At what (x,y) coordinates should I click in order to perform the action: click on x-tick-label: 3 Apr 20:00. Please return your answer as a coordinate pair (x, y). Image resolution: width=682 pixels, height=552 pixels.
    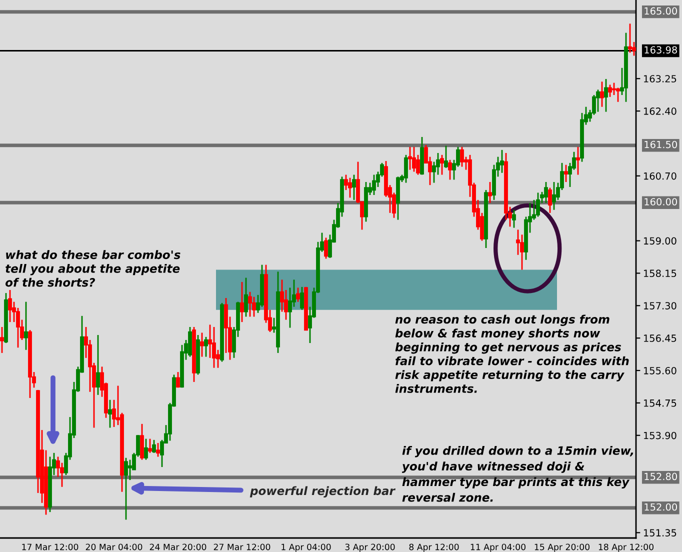
    Looking at the image, I should click on (370, 548).